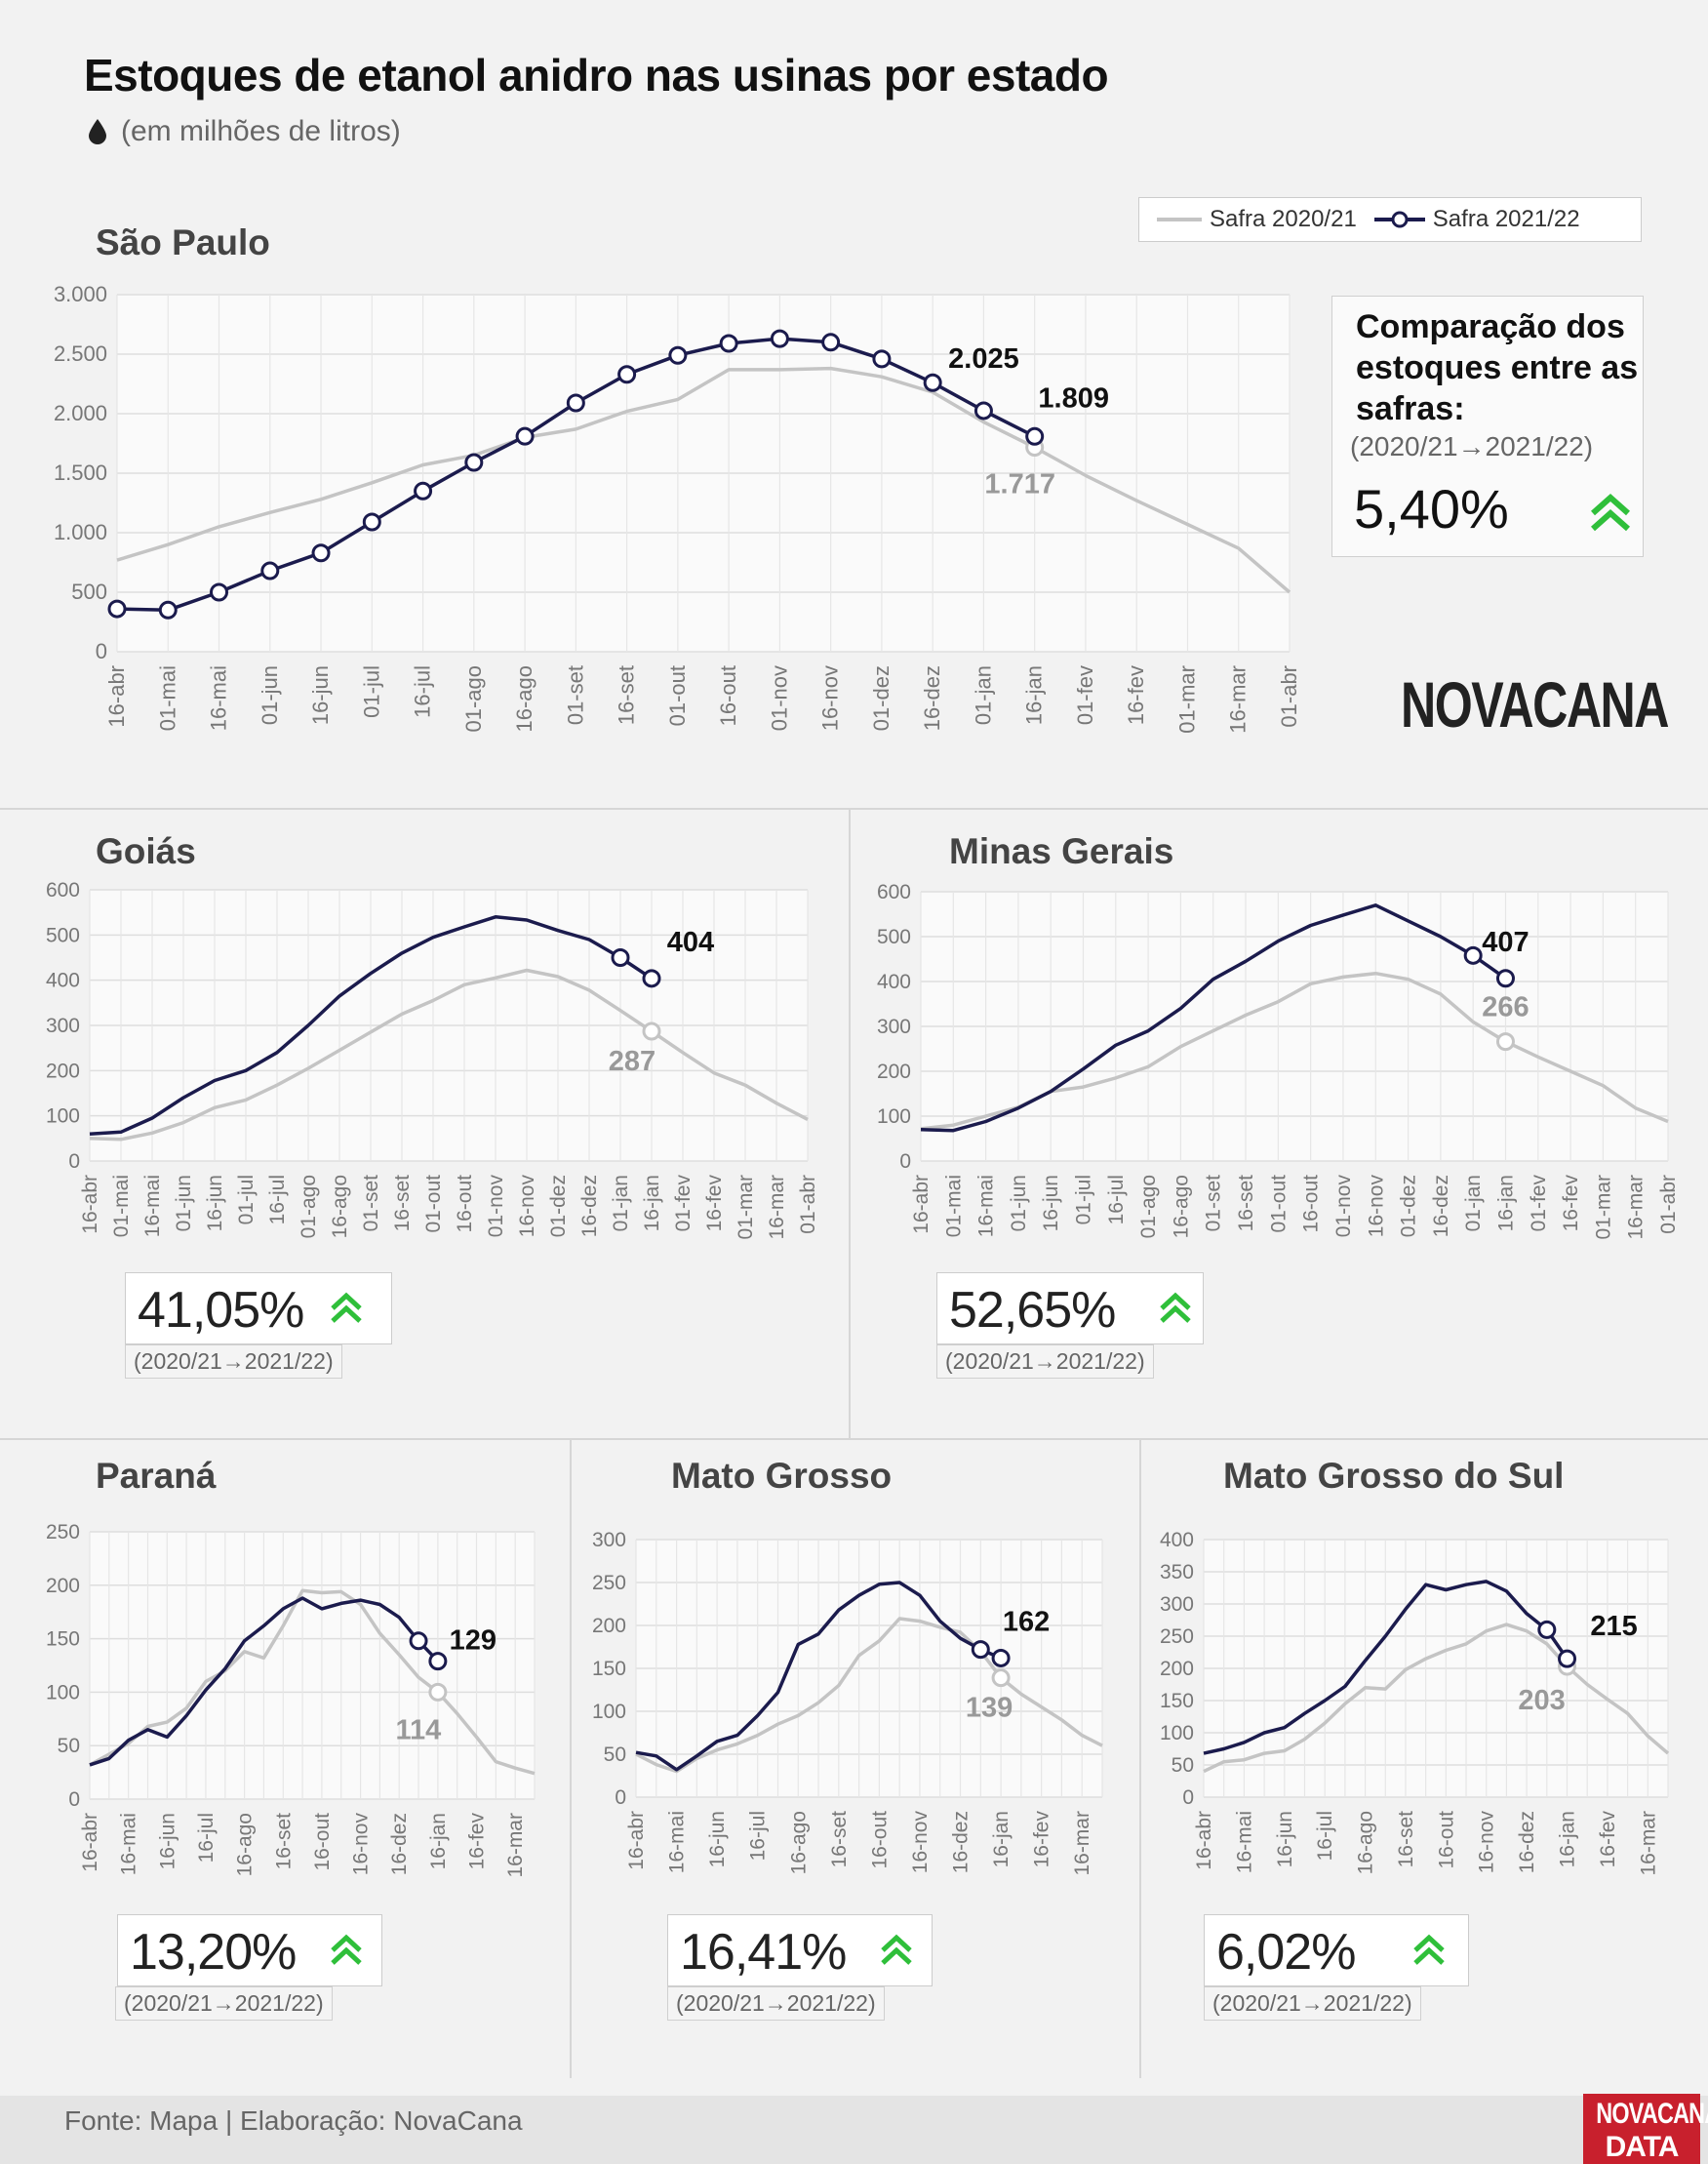 The width and height of the screenshot is (1708, 2164). I want to click on y-tick-label: 250, so click(63, 1532).